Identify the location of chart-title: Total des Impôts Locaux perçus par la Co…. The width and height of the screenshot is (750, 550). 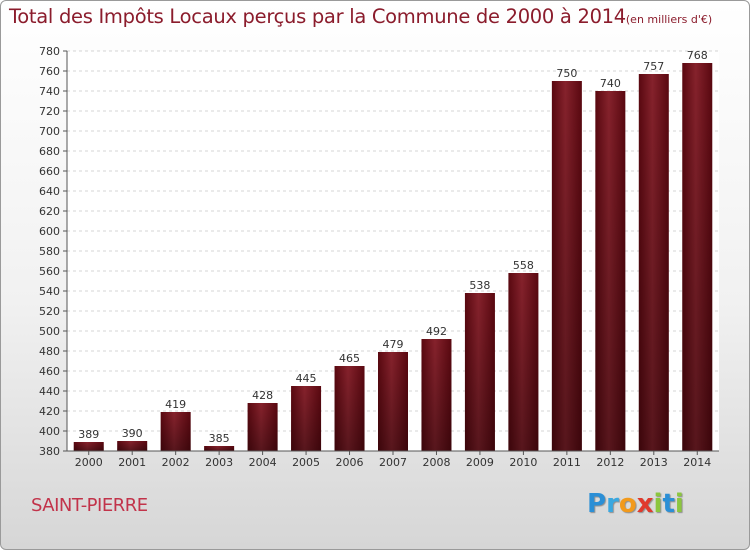
(360, 16).